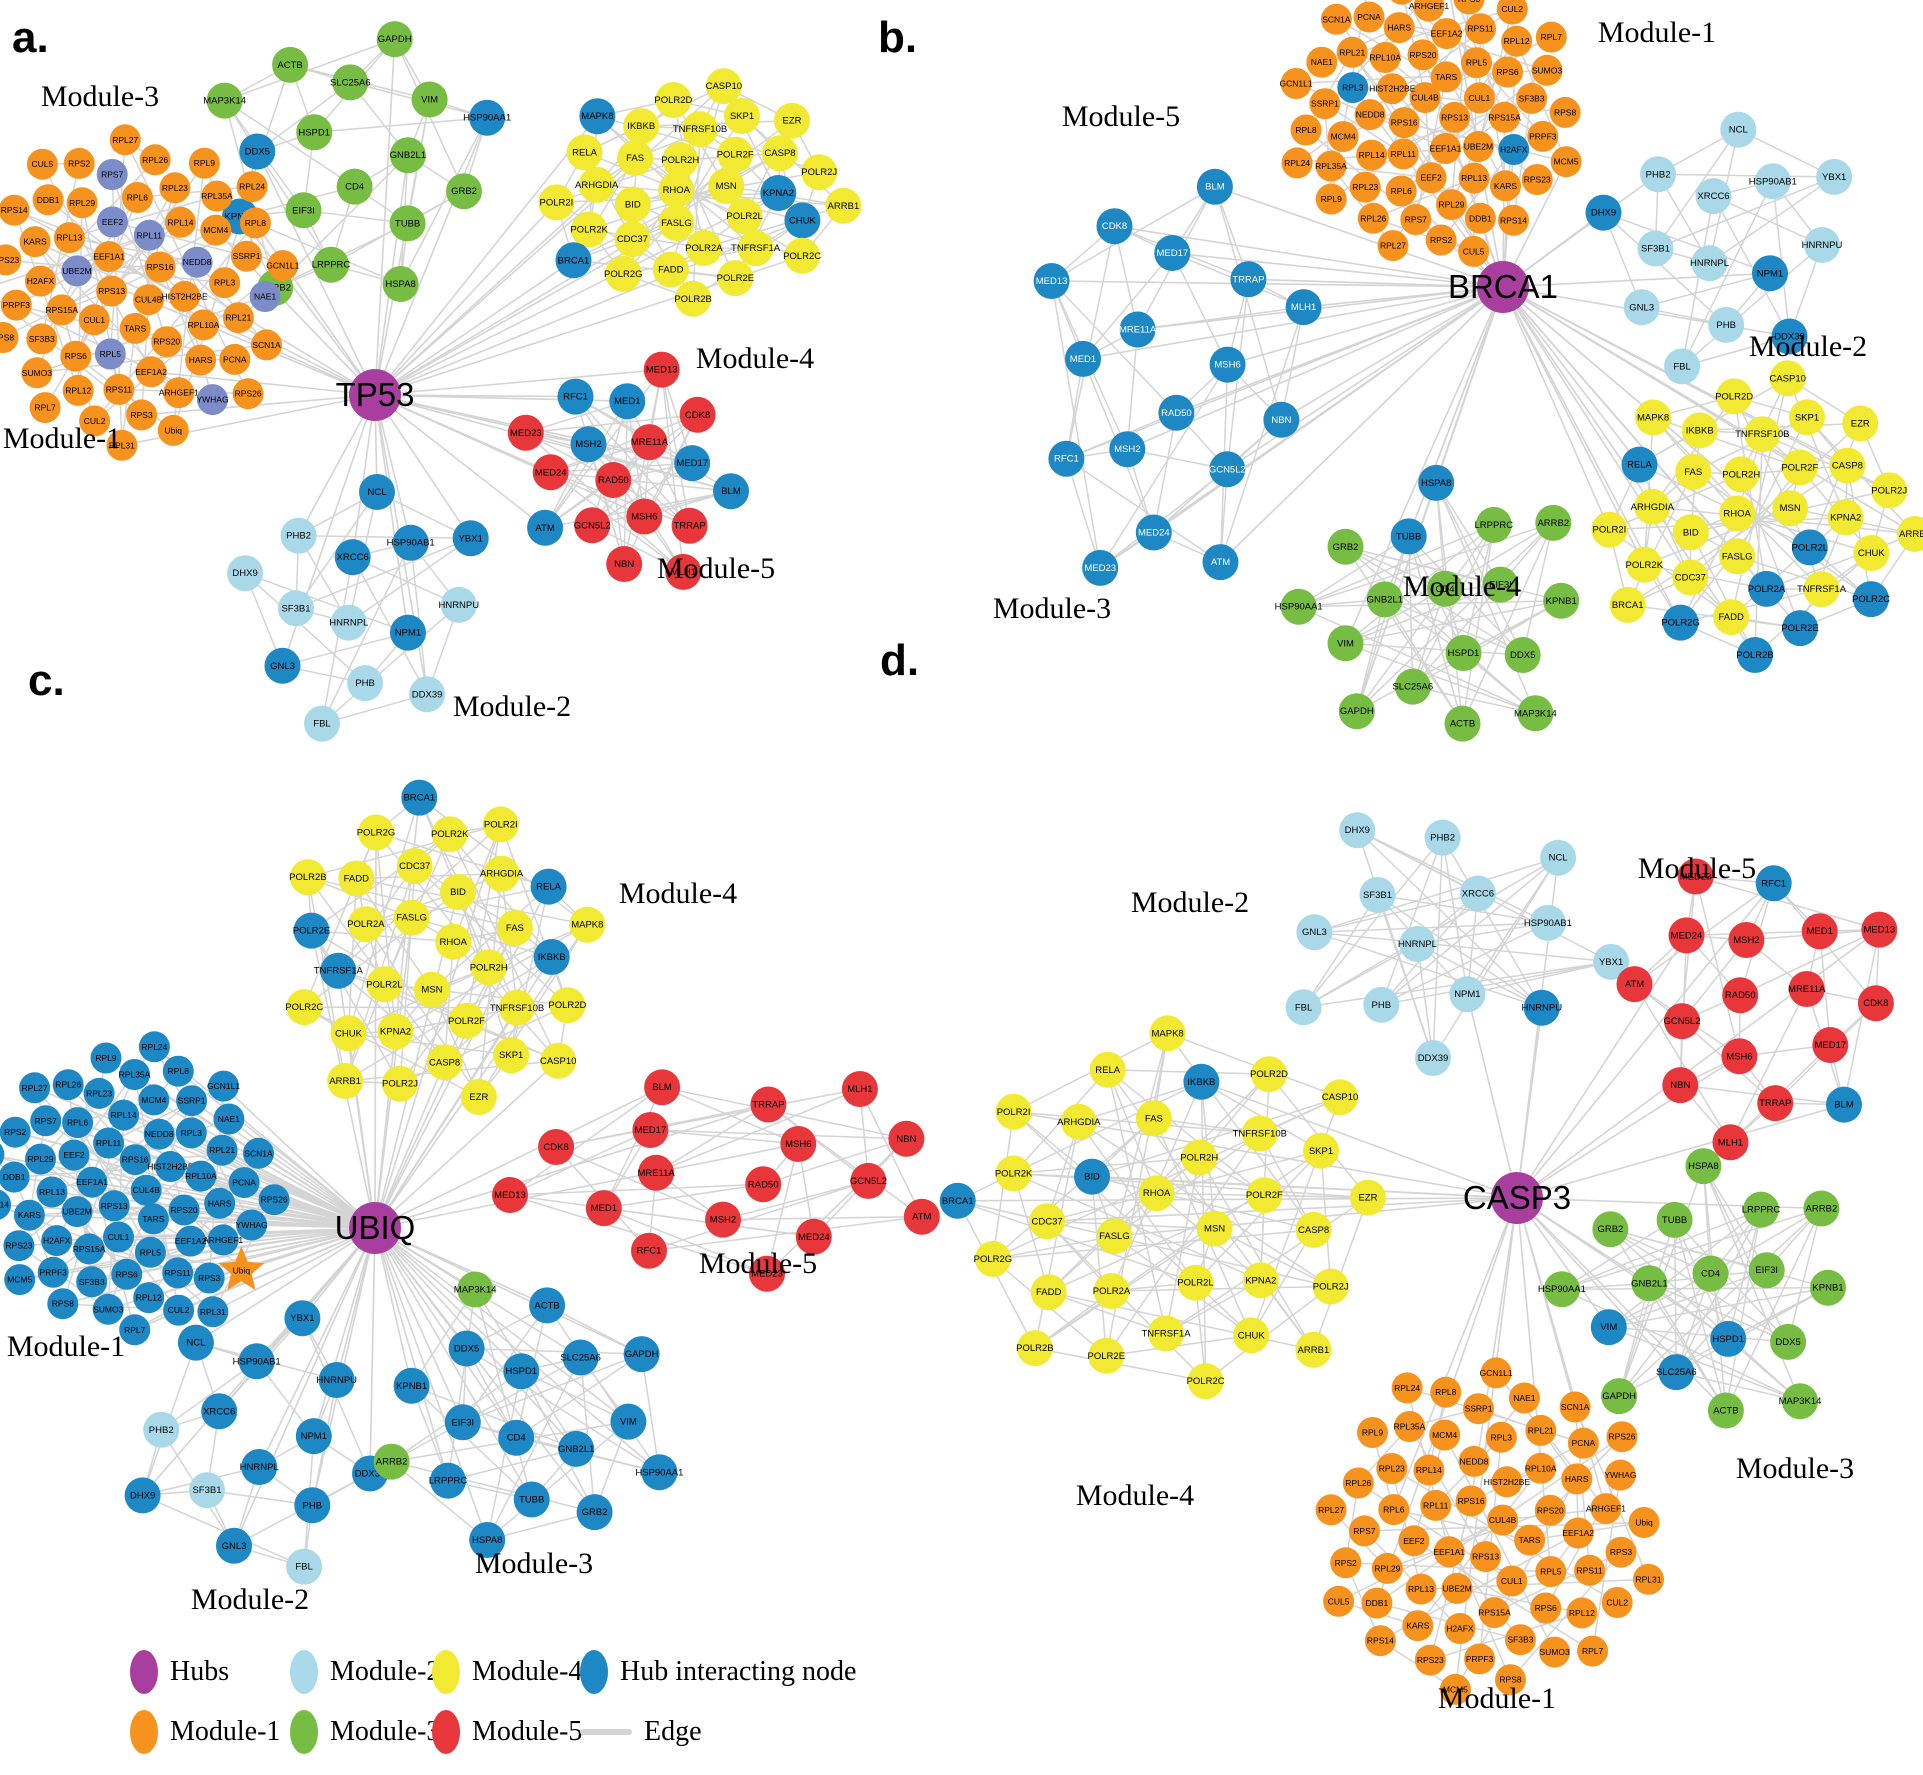 The height and width of the screenshot is (1775, 1923). What do you see at coordinates (124, 1115) in the screenshot?
I see `node-label: RPL14` at bounding box center [124, 1115].